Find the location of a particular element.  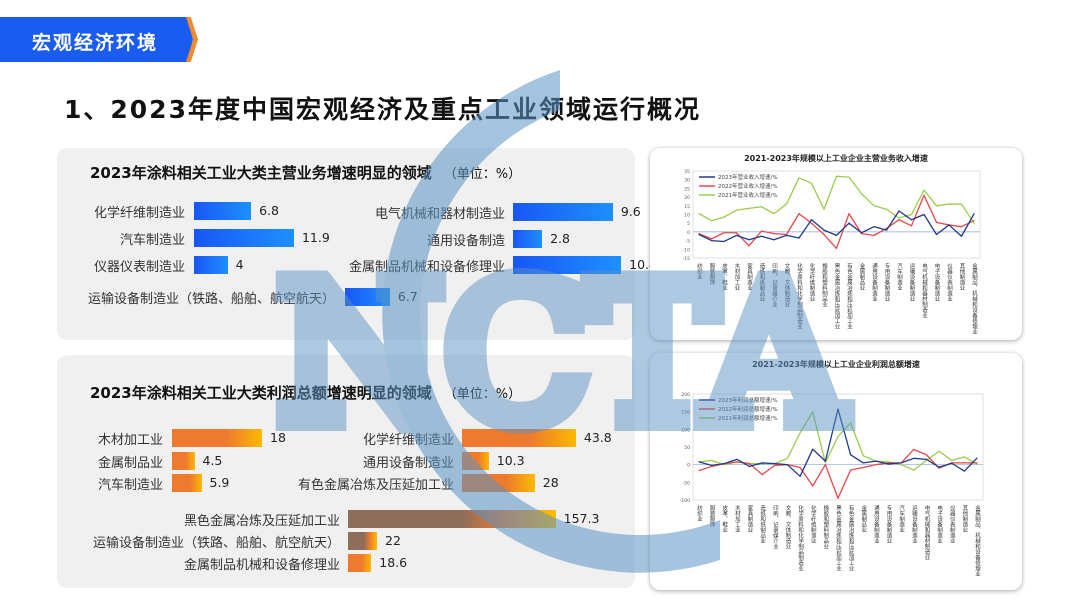

revenue-unit: （单位：%） is located at coordinates (482, 174).